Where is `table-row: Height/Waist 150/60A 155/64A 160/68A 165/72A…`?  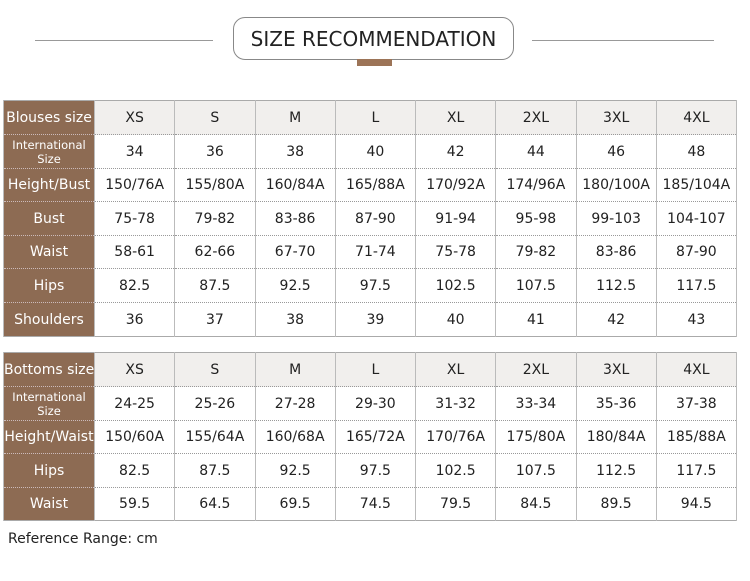 table-row: Height/Waist 150/60A 155/64A 160/68A 165/72A… is located at coordinates (370, 437).